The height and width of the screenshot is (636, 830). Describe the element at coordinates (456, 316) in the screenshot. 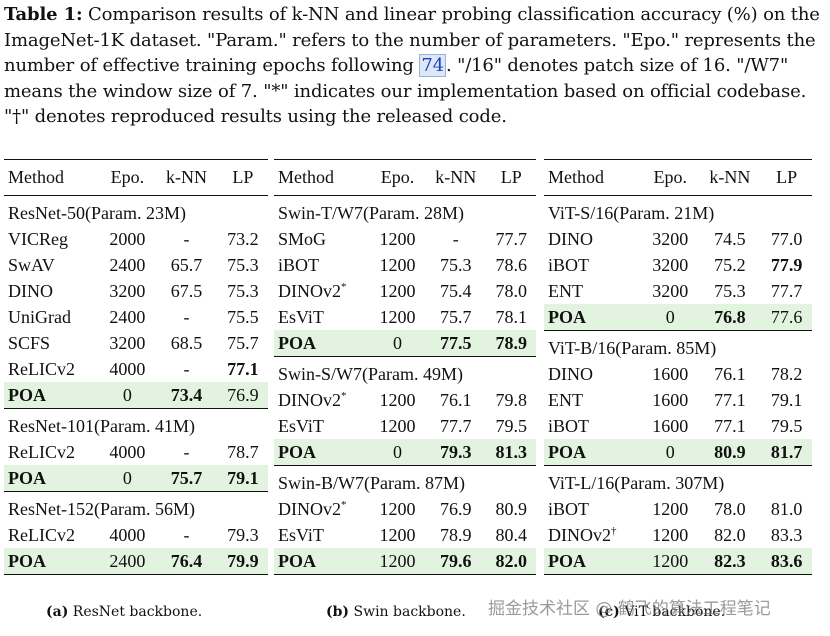

I see `knn-cell: 75.7` at that location.